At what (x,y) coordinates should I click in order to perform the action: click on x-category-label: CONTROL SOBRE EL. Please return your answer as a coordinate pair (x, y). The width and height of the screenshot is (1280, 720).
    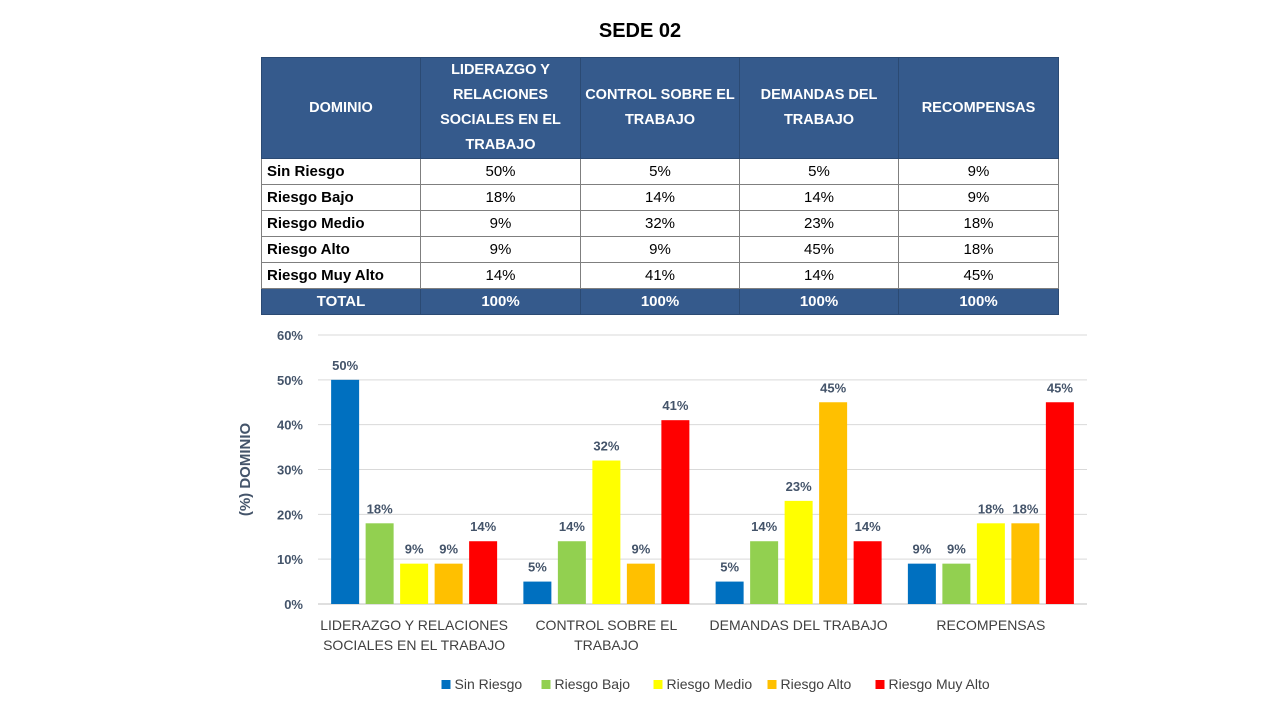
    Looking at the image, I should click on (606, 625).